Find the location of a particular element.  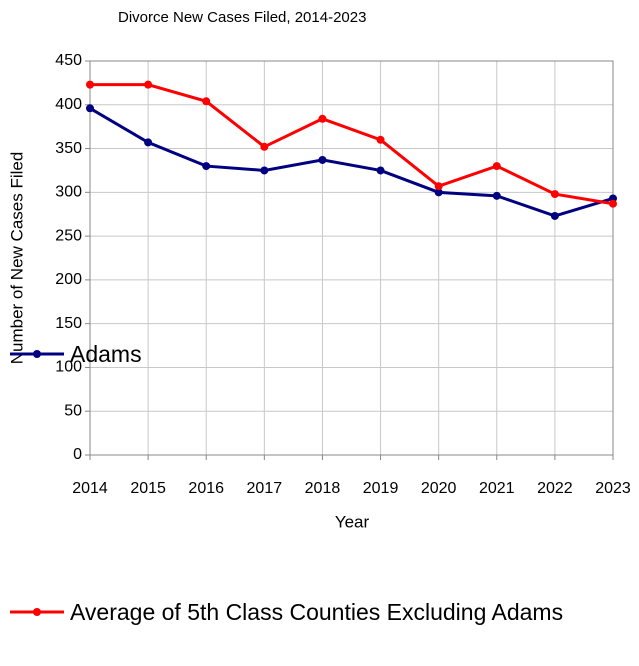

x-tick-label: 2021 is located at coordinates (497, 488).